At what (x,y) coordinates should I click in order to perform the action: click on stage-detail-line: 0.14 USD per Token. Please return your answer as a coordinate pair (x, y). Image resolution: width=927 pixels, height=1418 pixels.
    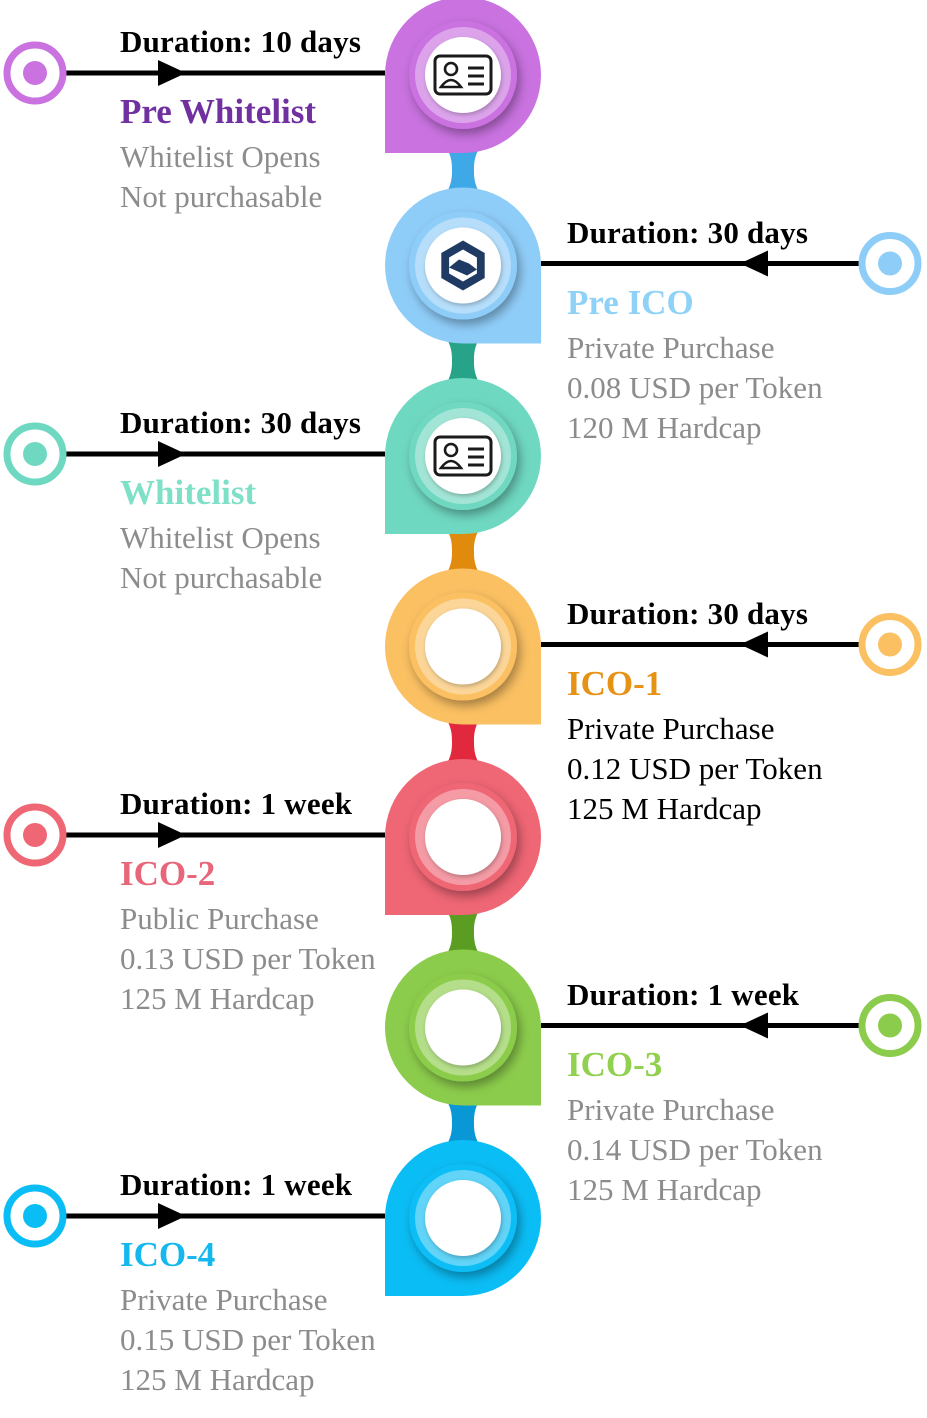
    Looking at the image, I should click on (695, 1149).